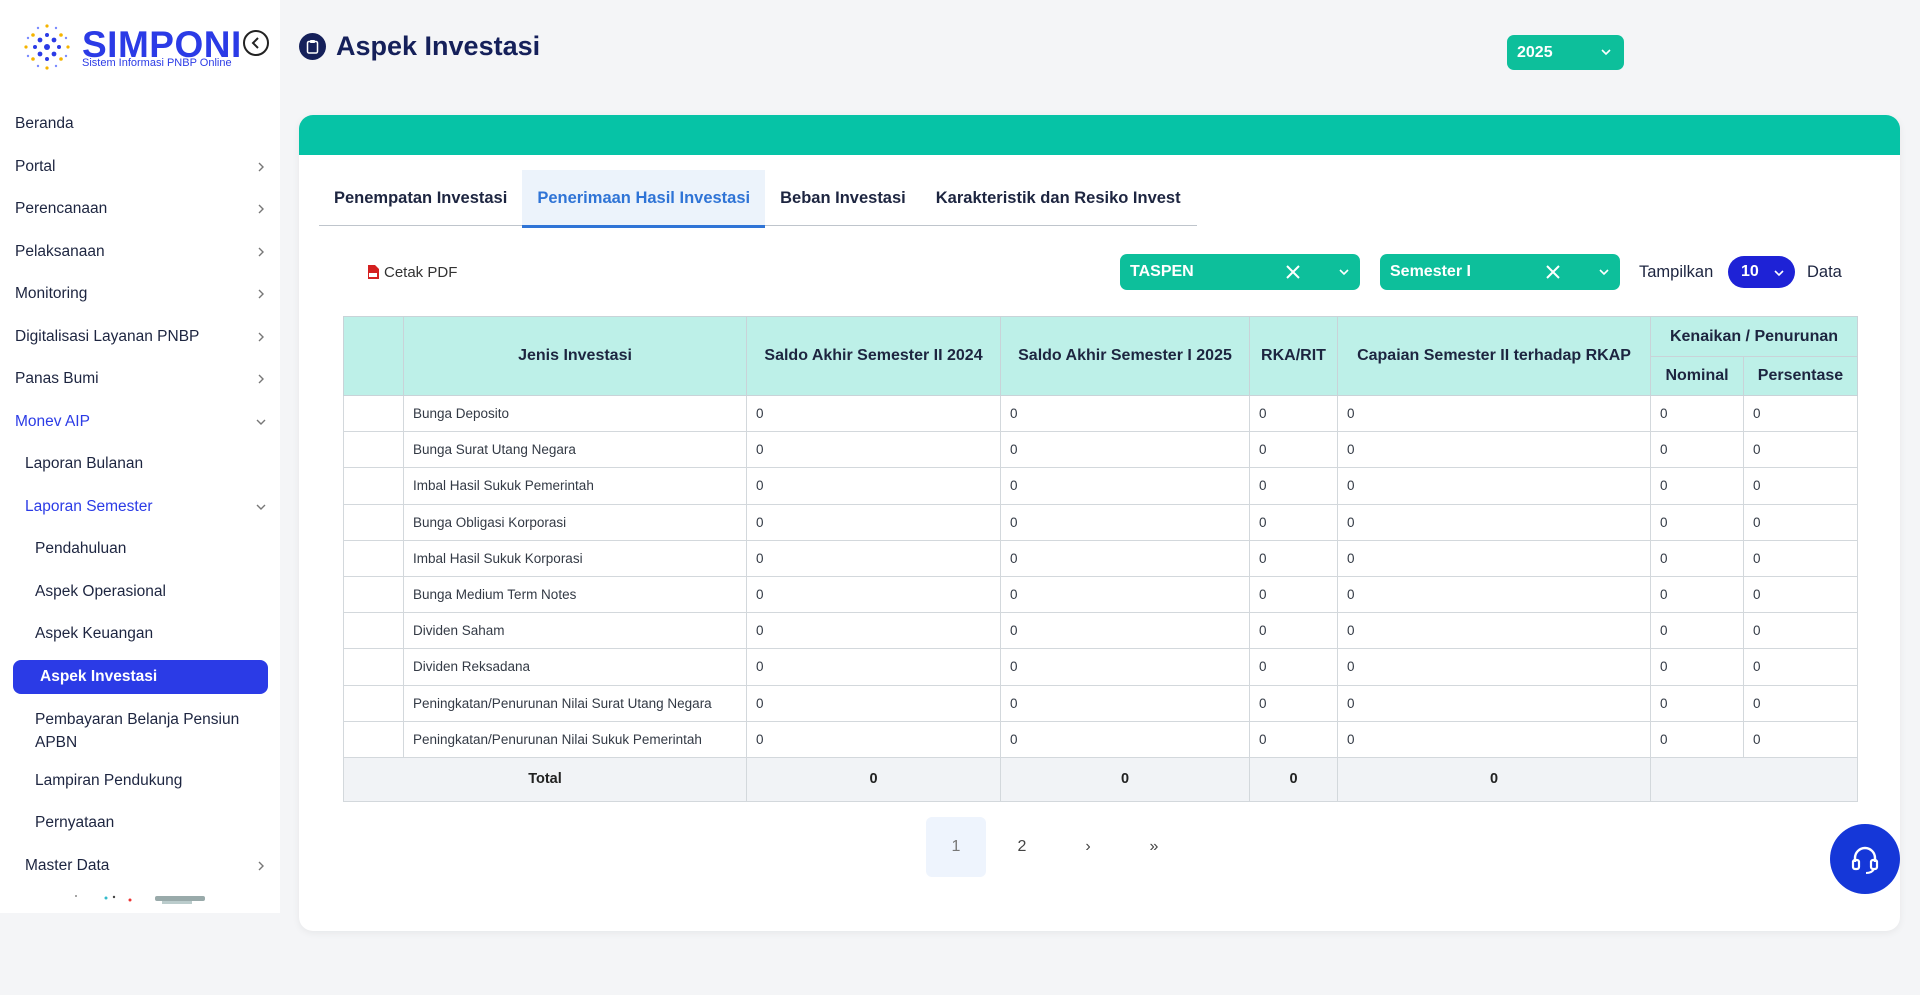 The width and height of the screenshot is (1920, 995). I want to click on pdf-file-icon, so click(373, 272).